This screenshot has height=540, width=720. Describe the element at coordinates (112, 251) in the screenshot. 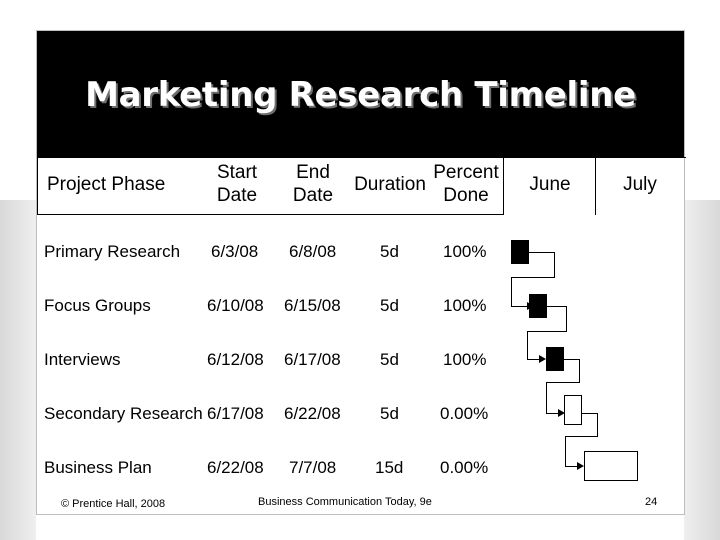

I see `cell-phase: Primary Research` at that location.